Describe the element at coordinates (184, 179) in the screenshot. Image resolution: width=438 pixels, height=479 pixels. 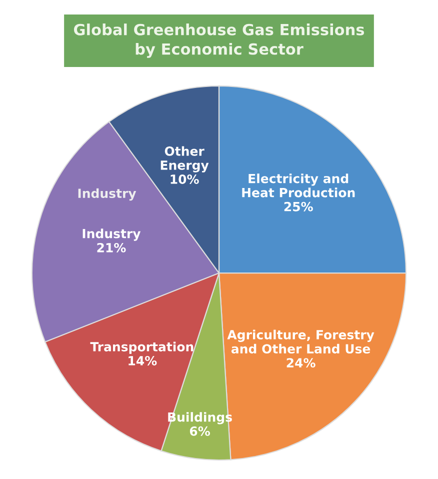
I see `data-label: 10%` at that location.